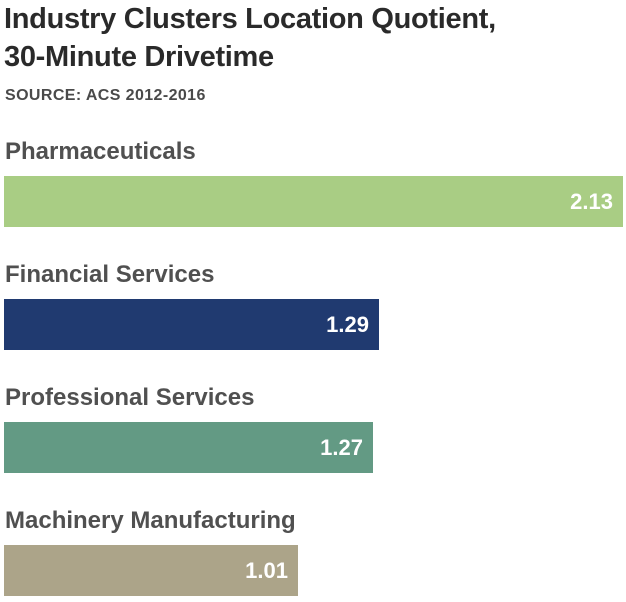  I want to click on category-label: Financial Services, so click(110, 274).